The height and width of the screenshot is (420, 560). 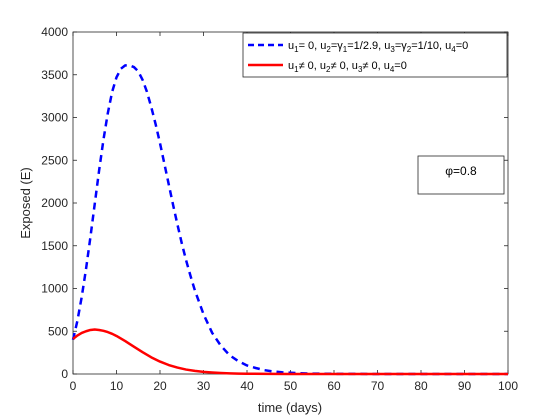 I want to click on x-tick-label: 40, so click(x=247, y=386).